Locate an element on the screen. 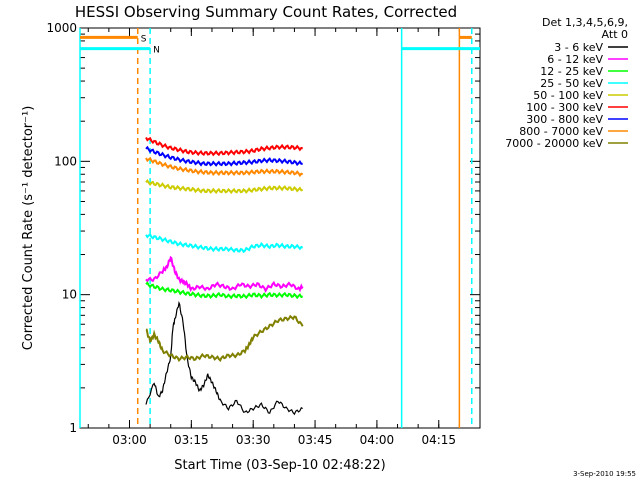 This screenshot has height=480, width=640. x-tick-label: 03:45 is located at coordinates (315, 440).